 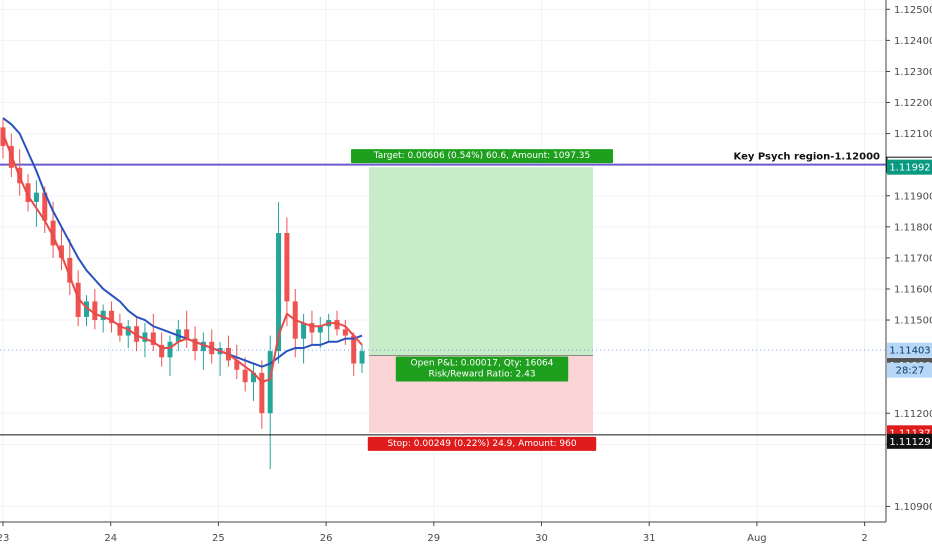 I want to click on pnl-label-box, so click(x=482, y=369).